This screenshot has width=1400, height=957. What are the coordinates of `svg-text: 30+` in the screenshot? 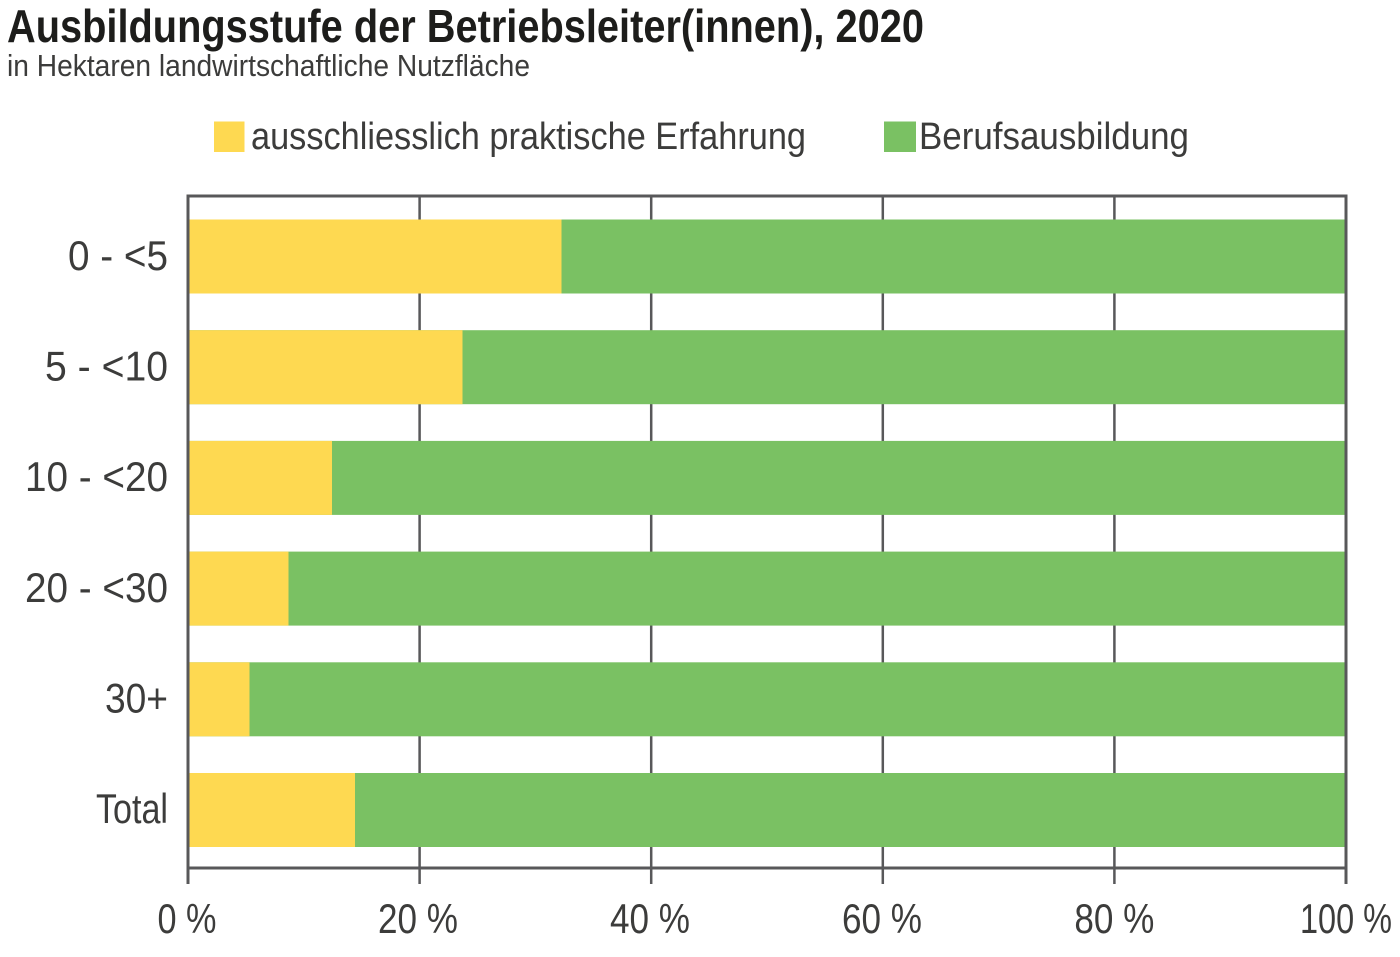 It's located at (136, 698).